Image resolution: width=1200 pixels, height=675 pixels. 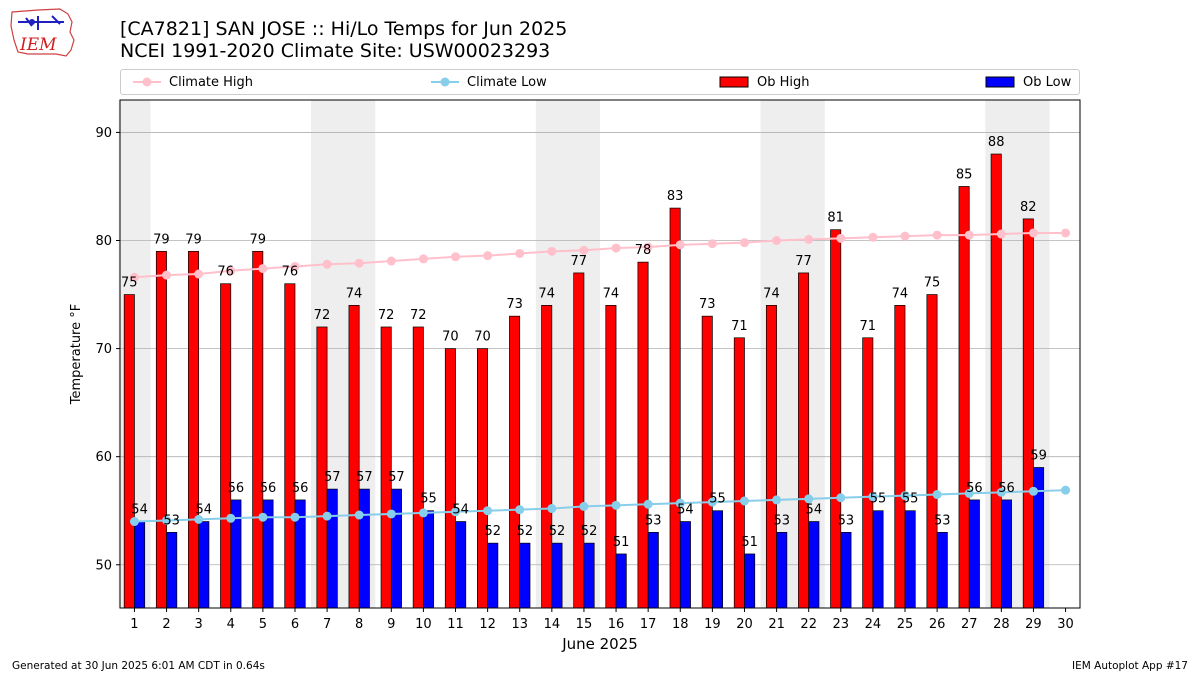 What do you see at coordinates (808, 624) in the screenshot?
I see `x-tick-label: 22` at bounding box center [808, 624].